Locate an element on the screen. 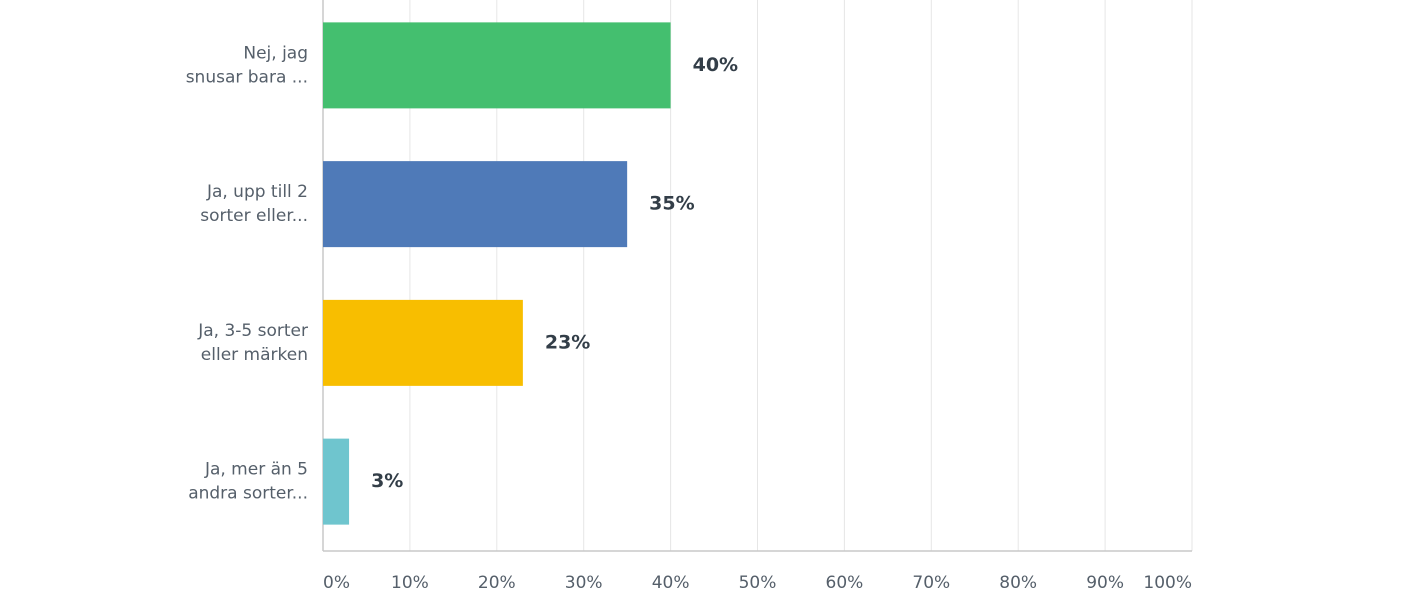 The width and height of the screenshot is (1420, 600). value-label: 23% is located at coordinates (567, 342).